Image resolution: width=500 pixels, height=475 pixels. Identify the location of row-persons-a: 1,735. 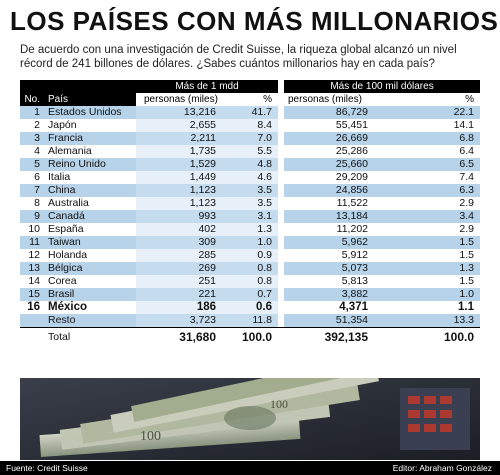
(179, 151).